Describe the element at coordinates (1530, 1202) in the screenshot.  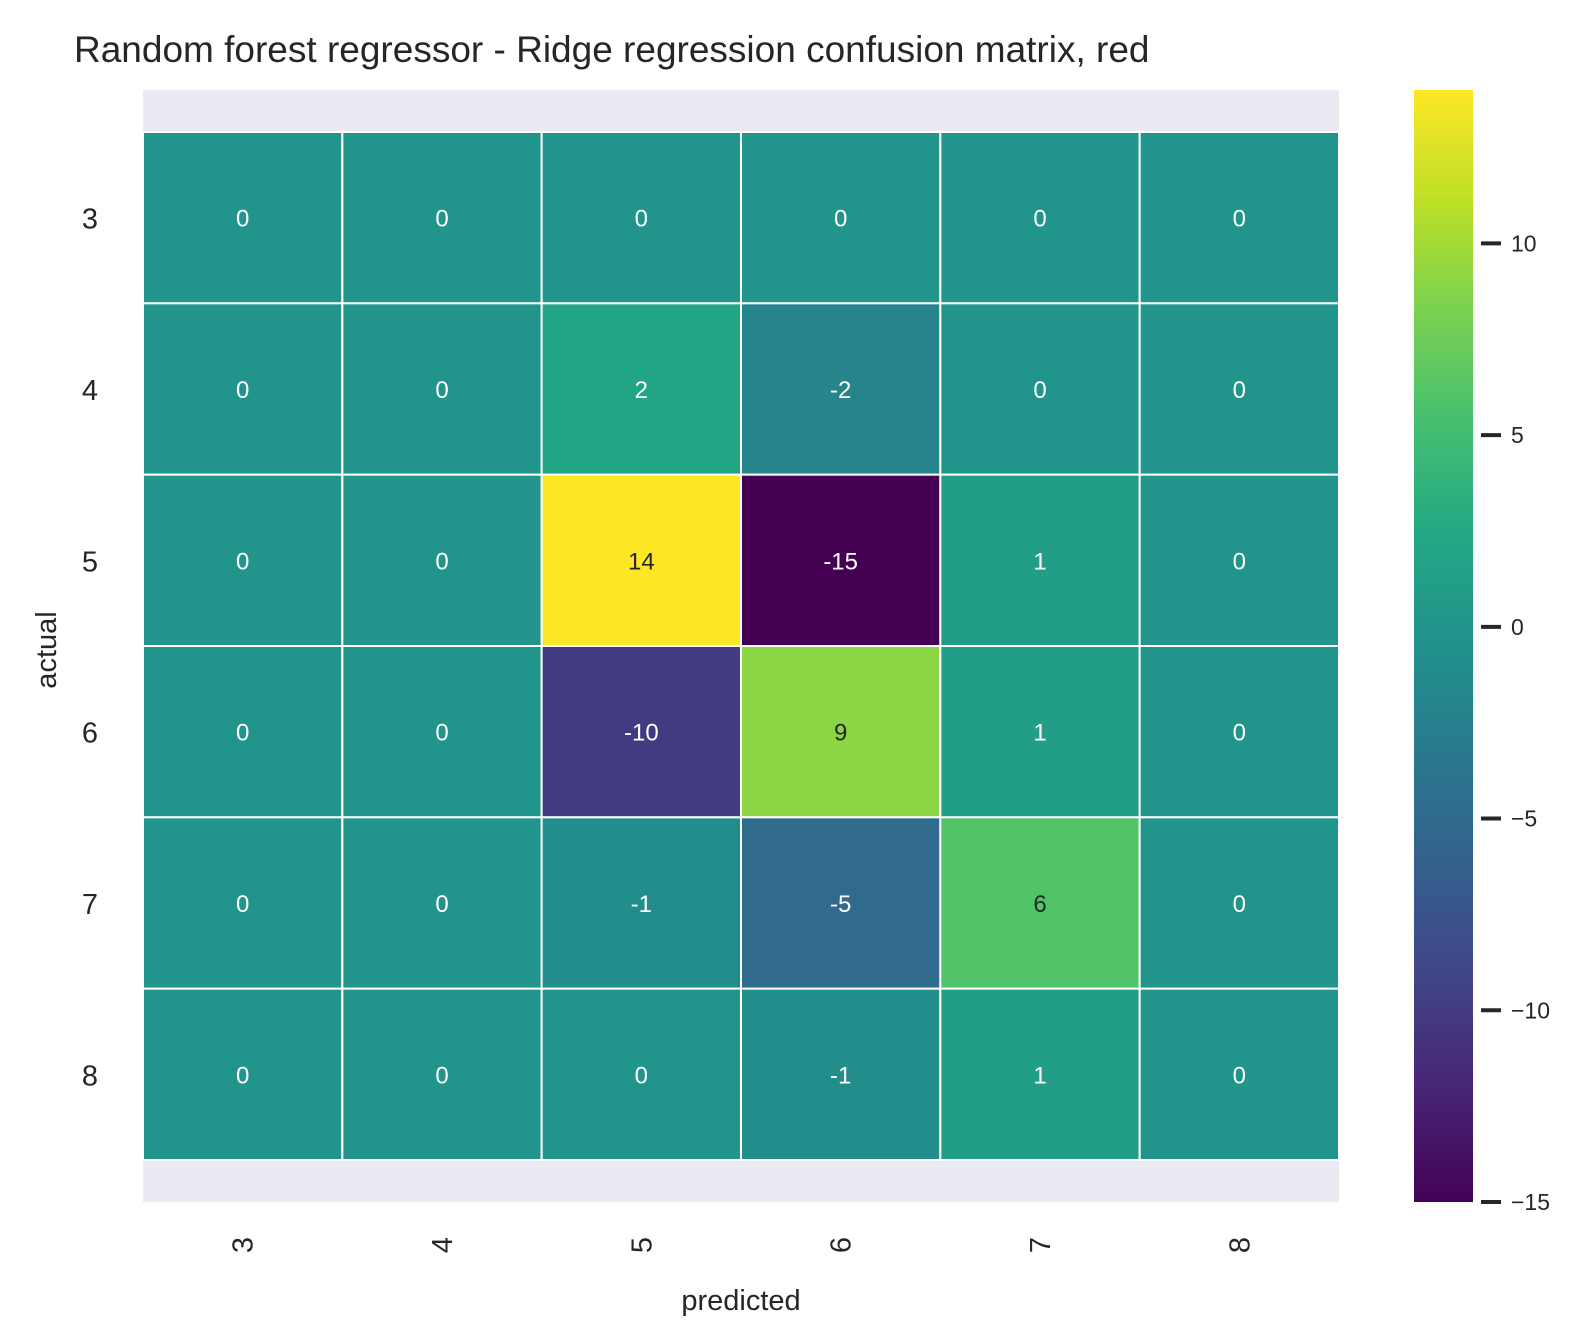
I see `colorbar-tick-label: −15` at that location.